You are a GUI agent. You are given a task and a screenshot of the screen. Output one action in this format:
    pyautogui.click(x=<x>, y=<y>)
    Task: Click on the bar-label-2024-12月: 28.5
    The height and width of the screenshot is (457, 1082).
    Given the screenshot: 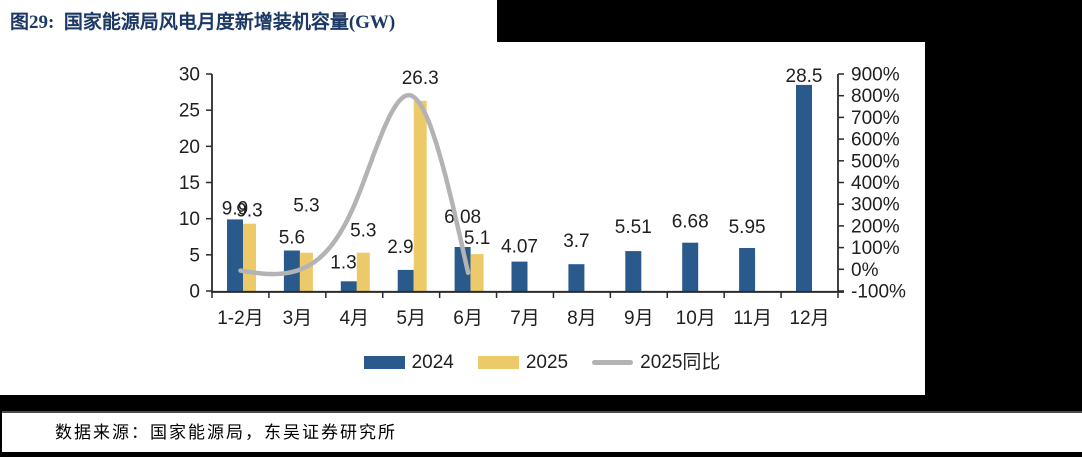 What is the action you would take?
    pyautogui.click(x=804, y=76)
    